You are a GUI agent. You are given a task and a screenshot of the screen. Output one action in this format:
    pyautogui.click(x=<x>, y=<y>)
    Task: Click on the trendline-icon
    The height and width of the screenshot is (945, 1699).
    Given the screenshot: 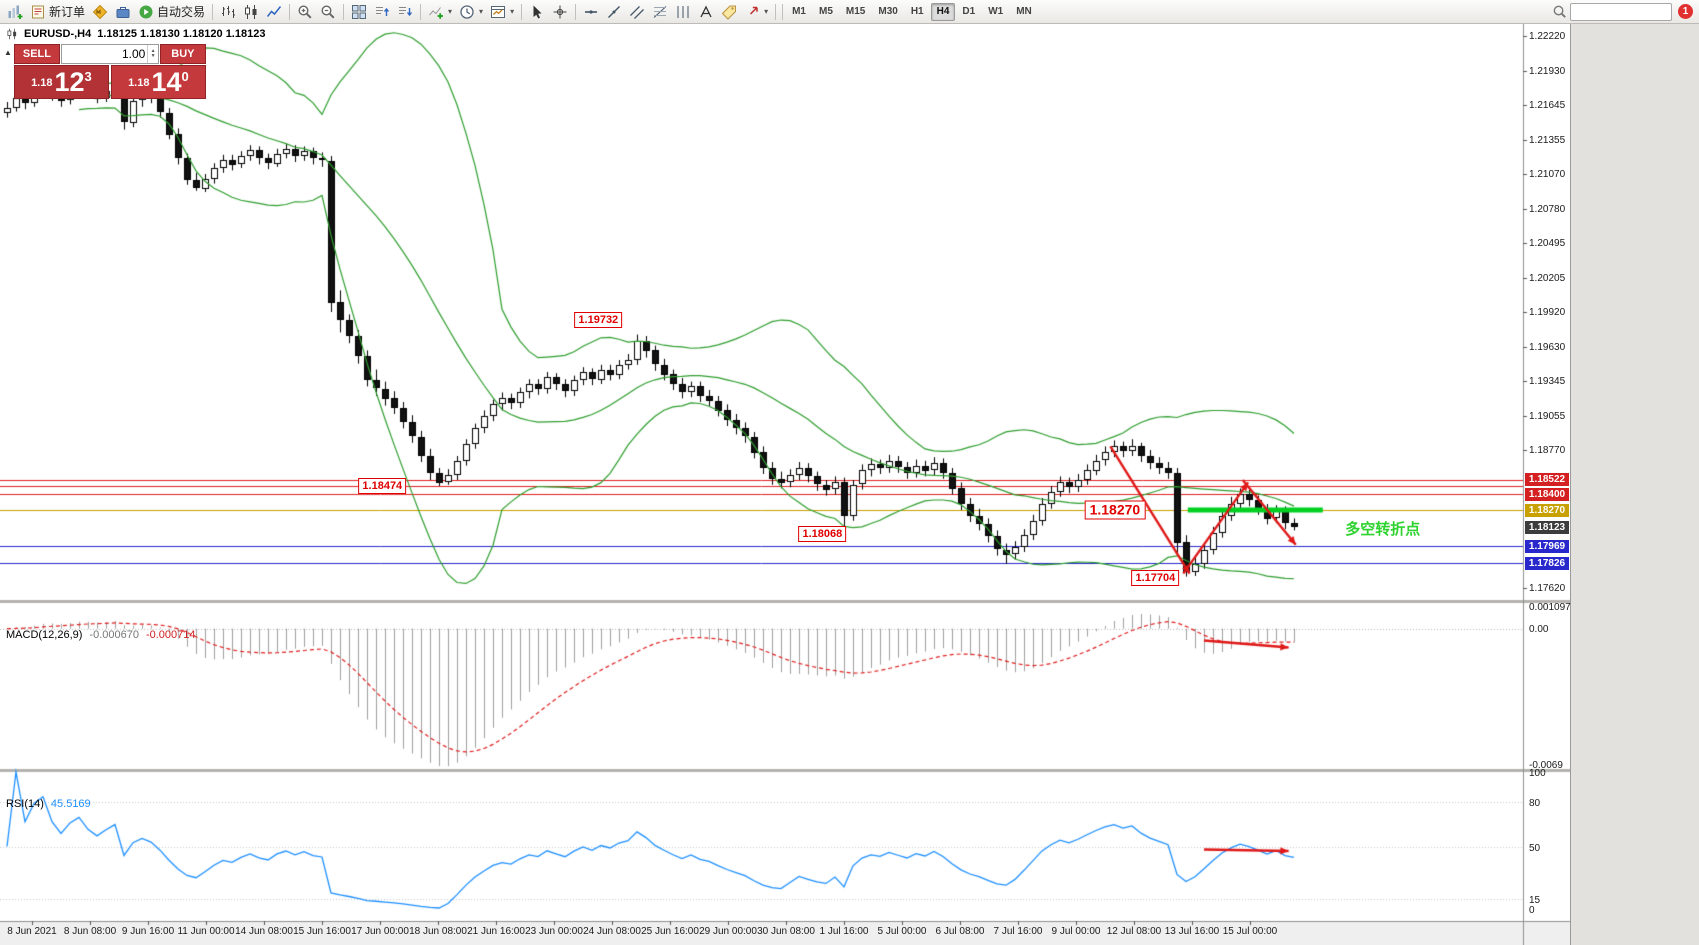 What is the action you would take?
    pyautogui.click(x=614, y=12)
    